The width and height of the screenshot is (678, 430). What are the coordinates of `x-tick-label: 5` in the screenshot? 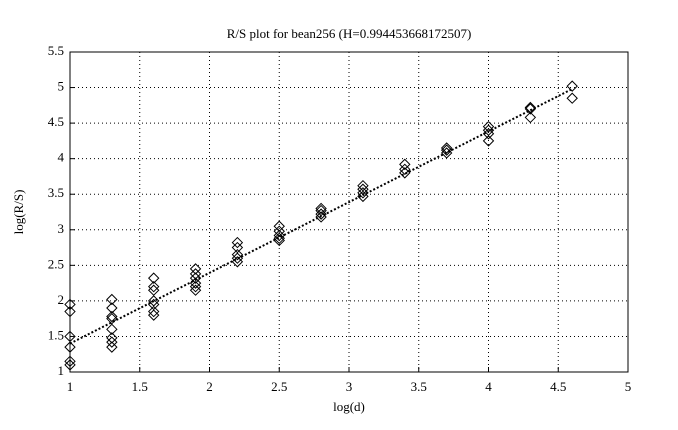 It's located at (628, 386).